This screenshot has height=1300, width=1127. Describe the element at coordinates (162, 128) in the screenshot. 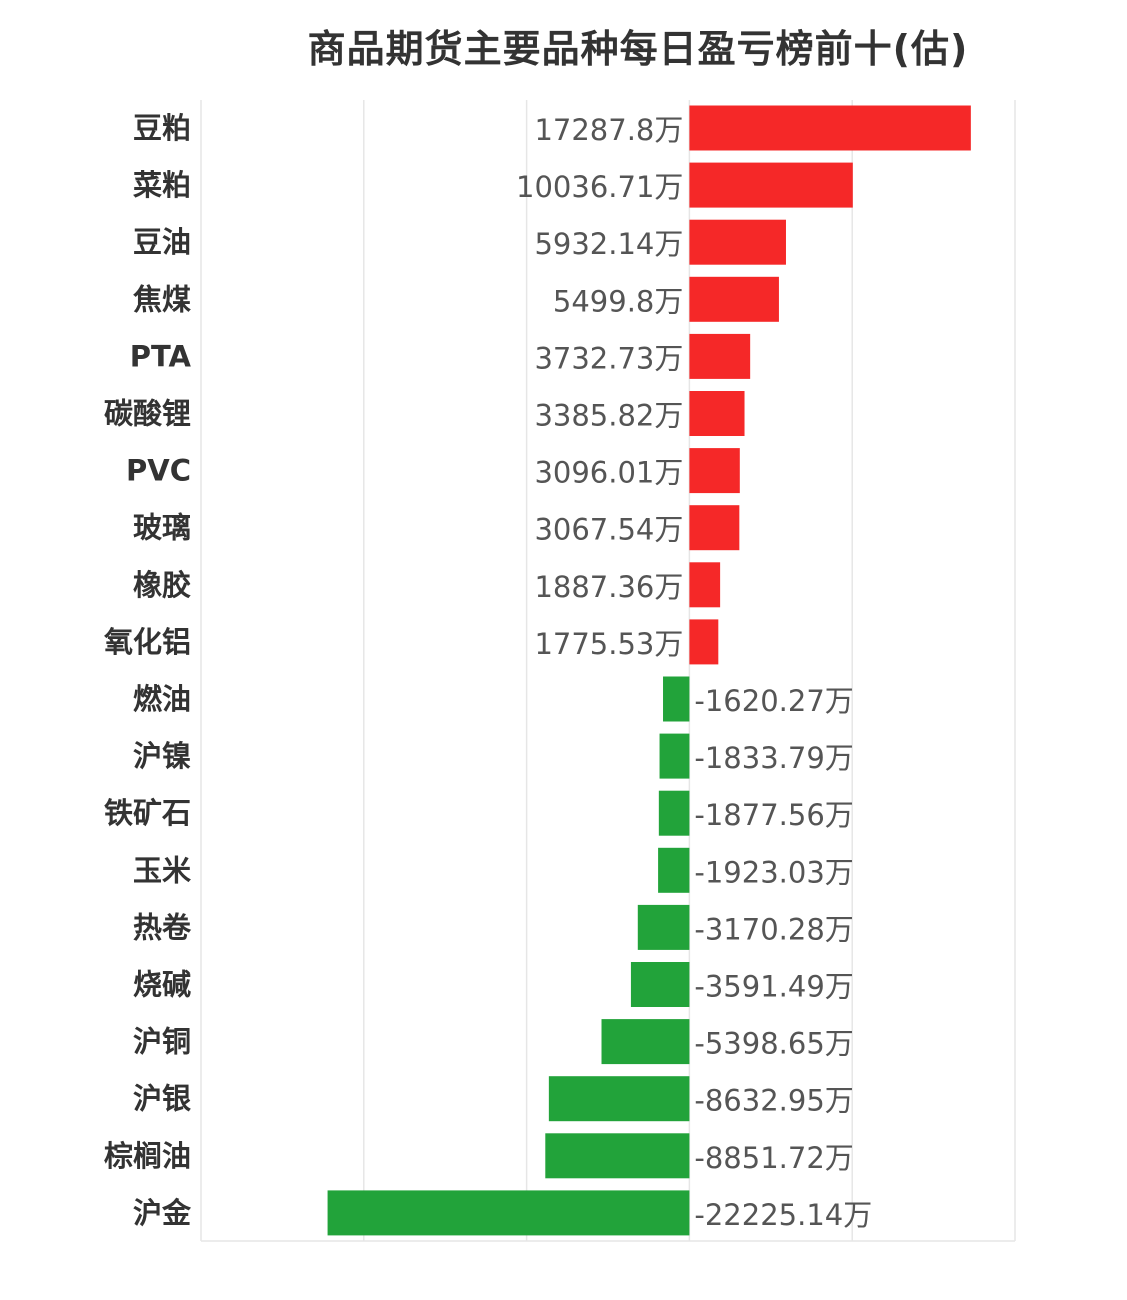

I see `category-label: 豆粕` at that location.